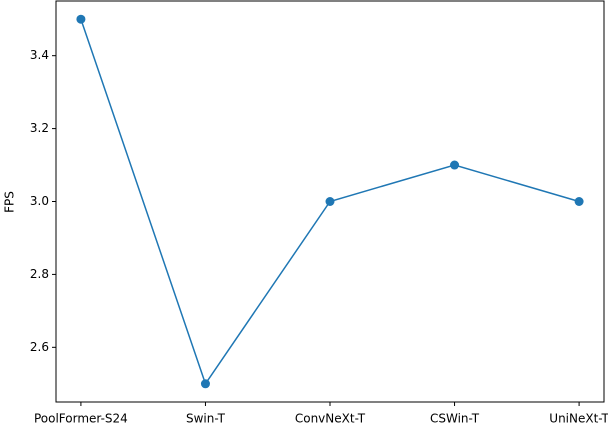  Describe the element at coordinates (206, 419) in the screenshot. I see `x-tick-label: Swin-T` at that location.